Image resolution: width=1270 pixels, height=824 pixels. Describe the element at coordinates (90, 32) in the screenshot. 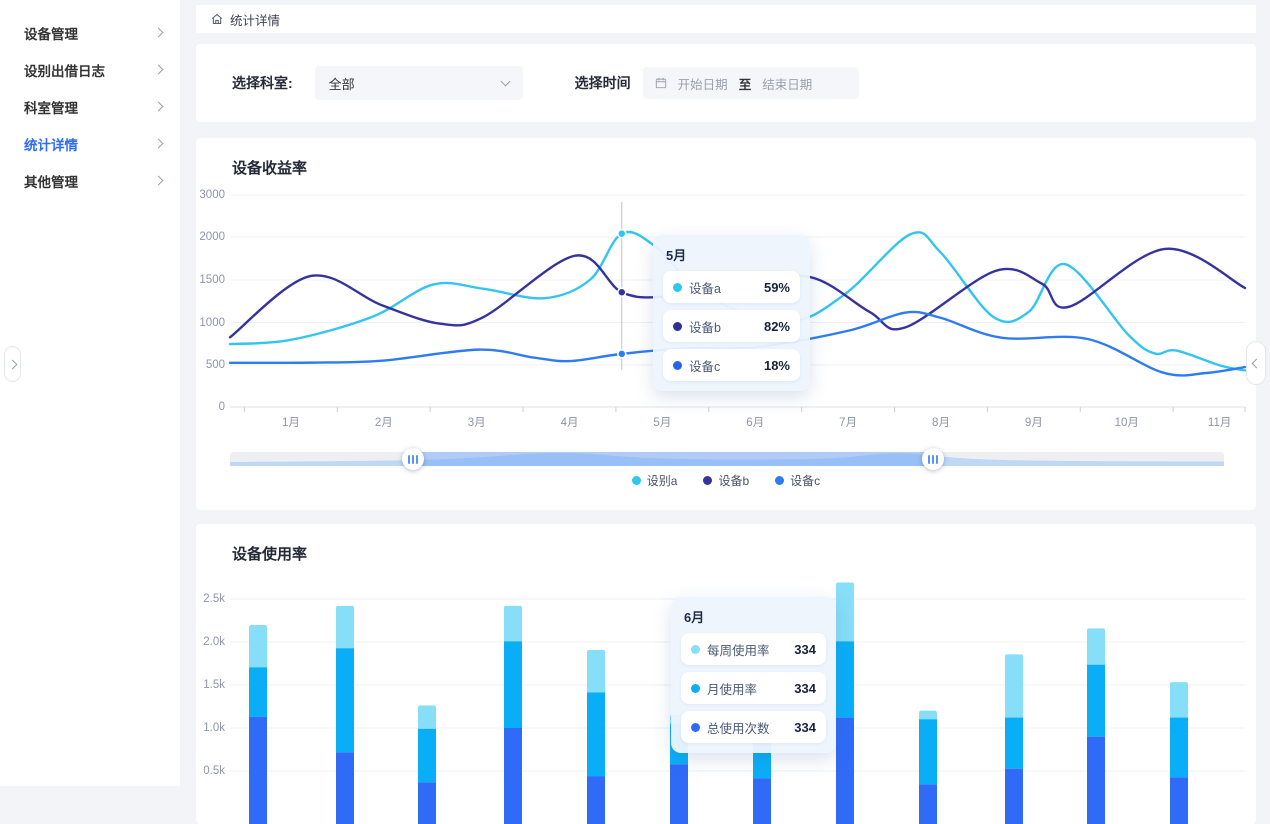

I see `sidebar-item-0: 设备管理` at that location.